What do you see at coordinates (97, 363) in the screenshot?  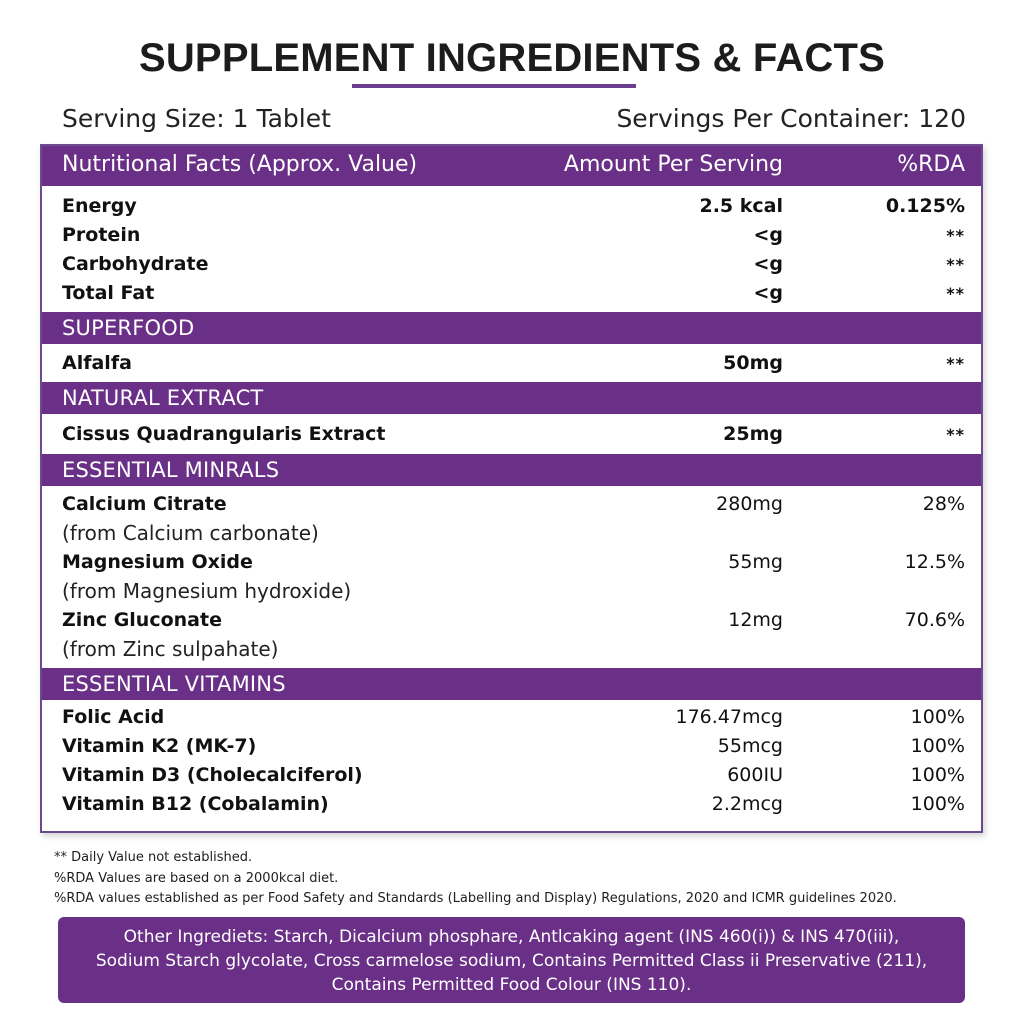 I see `ingredient-name: Alfalfa` at bounding box center [97, 363].